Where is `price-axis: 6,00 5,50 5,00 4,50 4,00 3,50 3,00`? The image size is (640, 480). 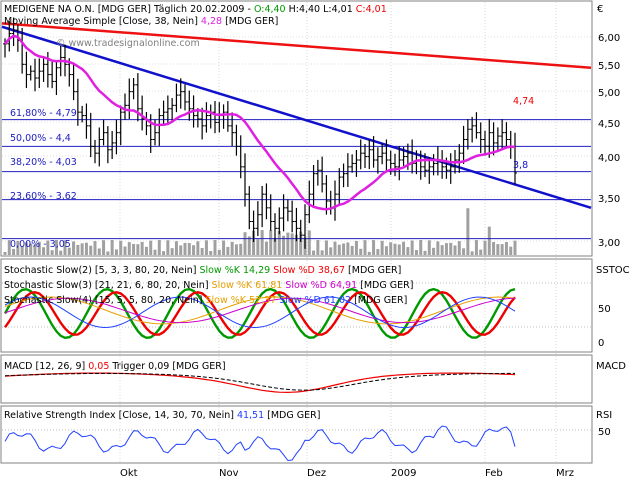 price-axis: 6,00 5,50 5,00 4,50 4,00 3,50 3,00 is located at coordinates (609, 141).